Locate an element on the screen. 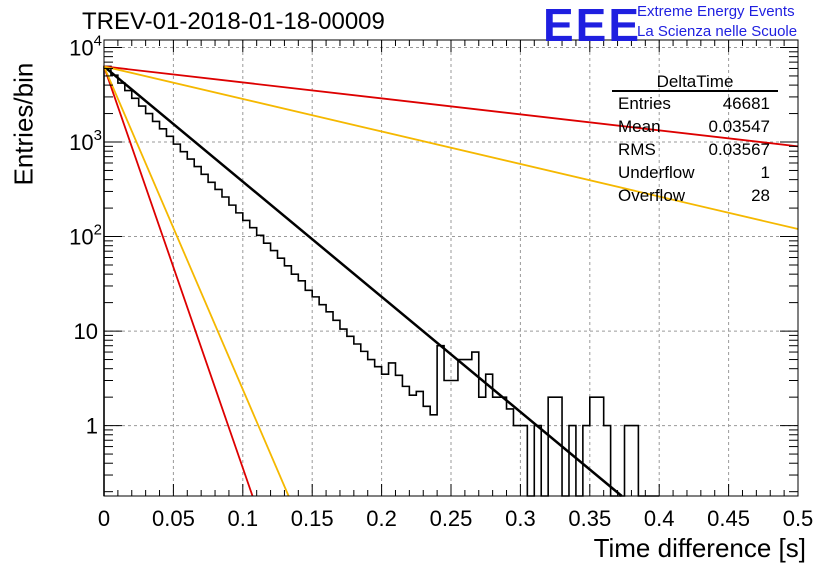 The height and width of the screenshot is (572, 836). x-tick-label: 0 is located at coordinates (104, 518).